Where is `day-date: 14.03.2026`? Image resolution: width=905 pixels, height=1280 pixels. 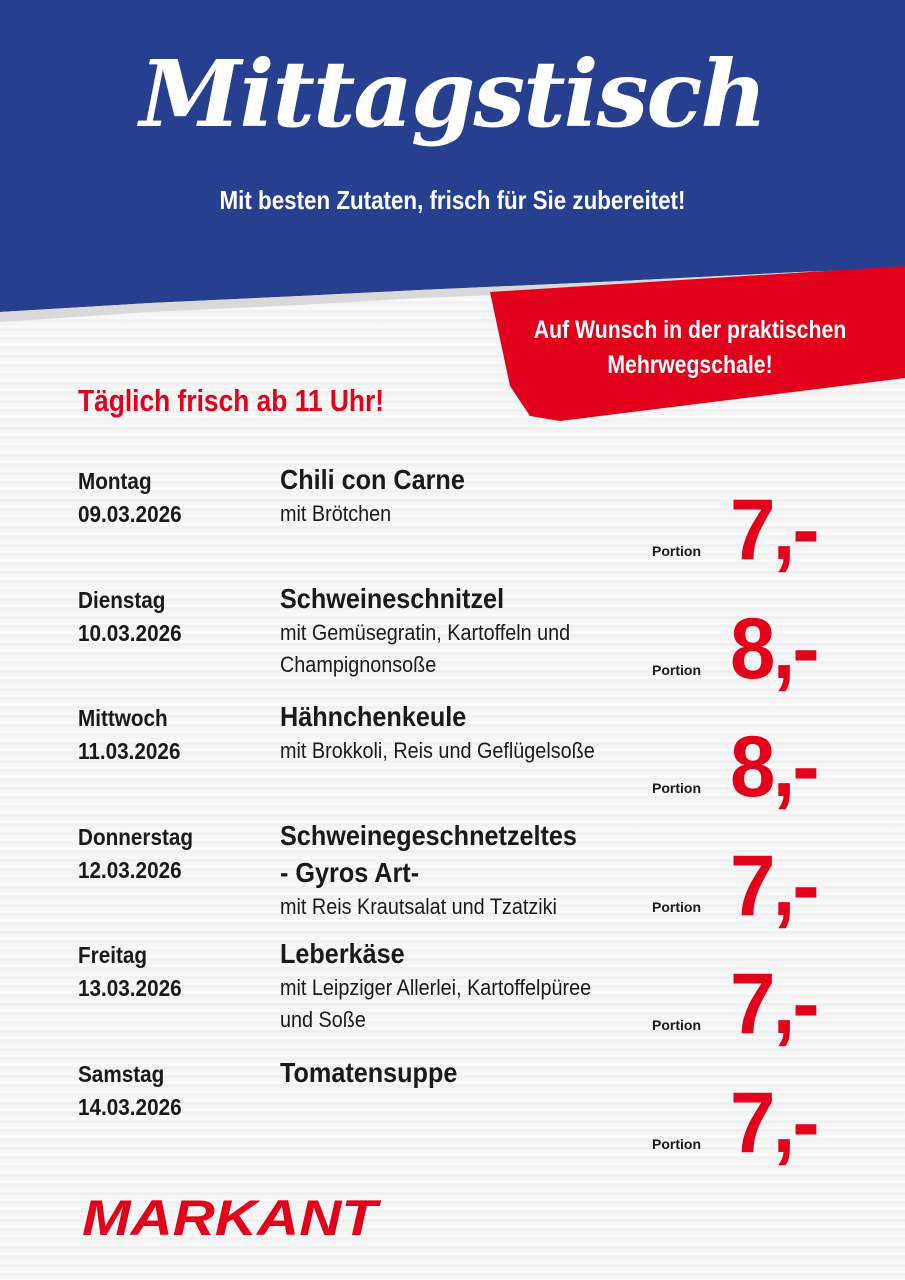
day-date: 14.03.2026 is located at coordinates (130, 1106).